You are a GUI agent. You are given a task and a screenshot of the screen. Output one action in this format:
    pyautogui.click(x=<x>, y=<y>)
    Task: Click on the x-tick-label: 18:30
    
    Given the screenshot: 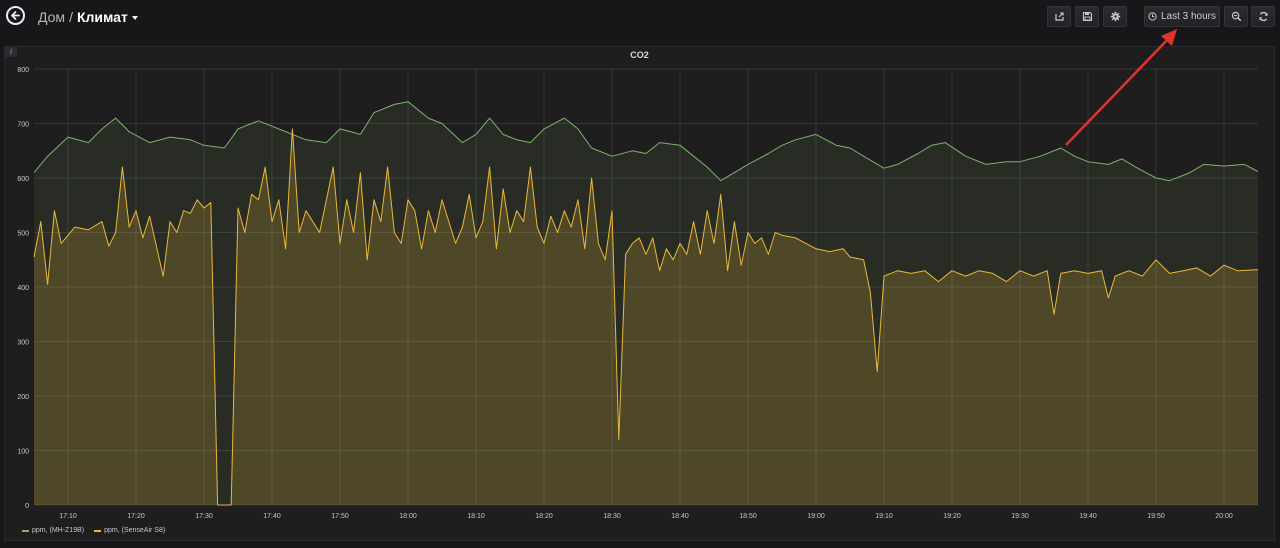 What is the action you would take?
    pyautogui.click(x=612, y=516)
    